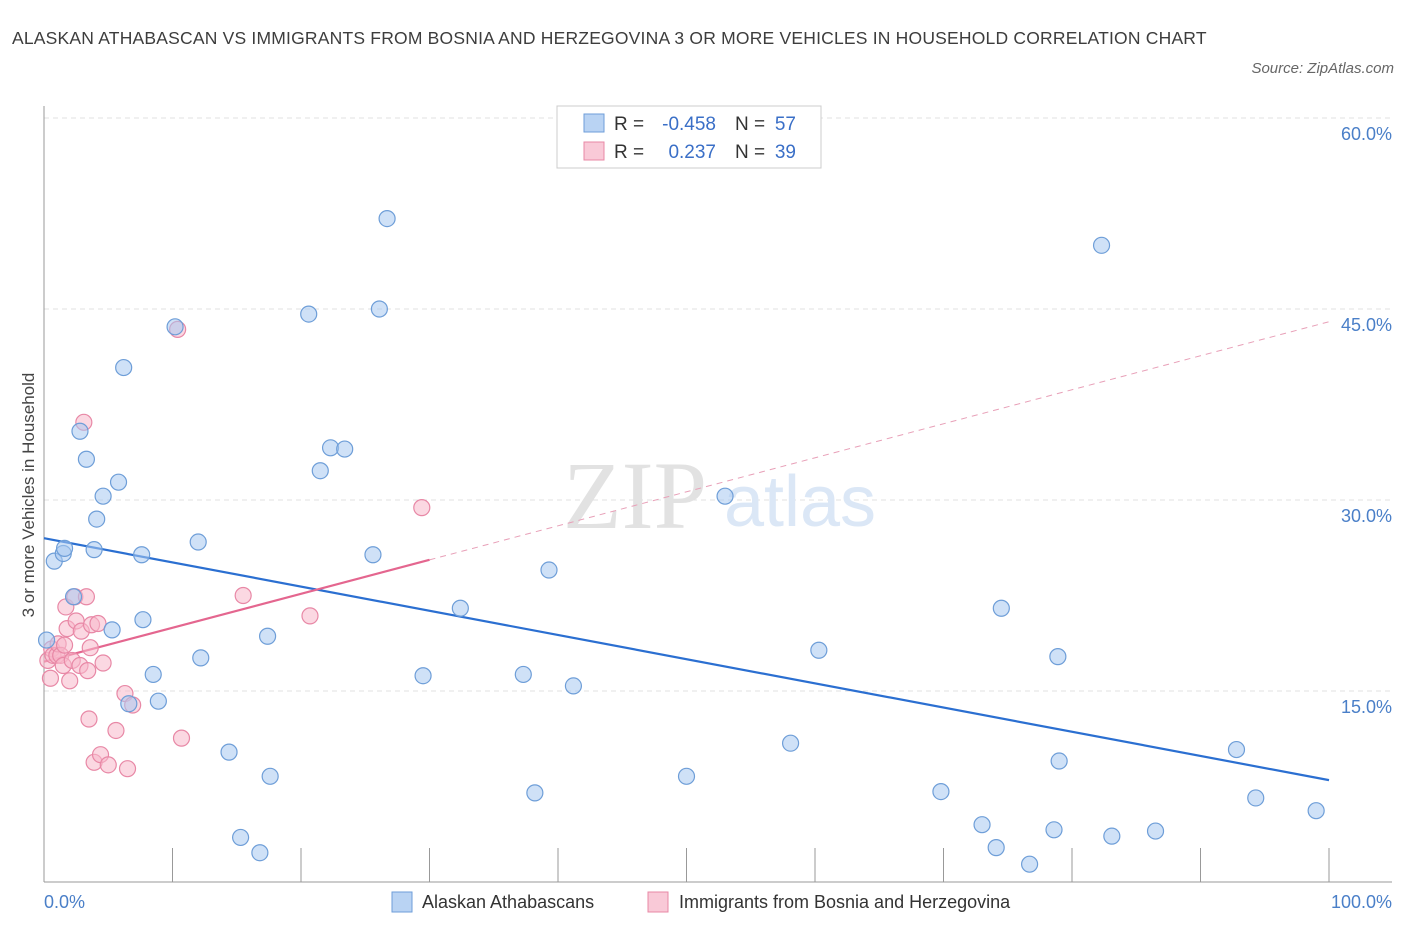  What do you see at coordinates (658, 902) in the screenshot?
I see `bottom-legend-swatch-bosnia` at bounding box center [658, 902].